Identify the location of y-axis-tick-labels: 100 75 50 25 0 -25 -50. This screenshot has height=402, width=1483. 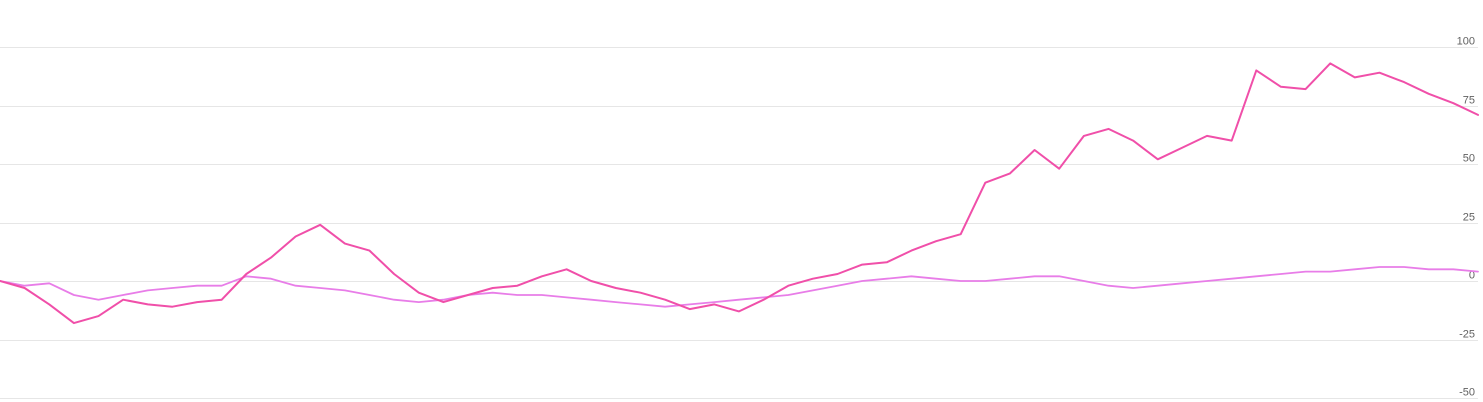
(1466, 217).